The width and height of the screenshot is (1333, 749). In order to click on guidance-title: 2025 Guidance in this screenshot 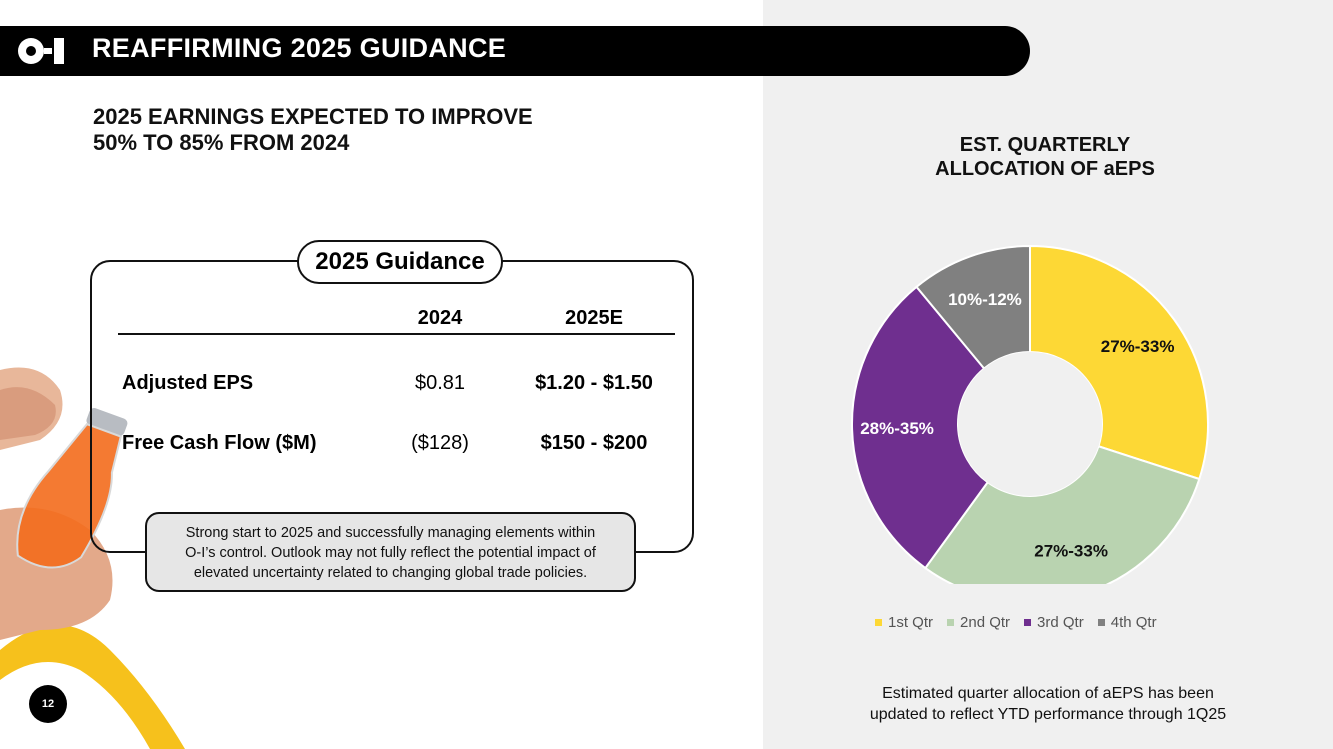, I will do `click(400, 262)`.